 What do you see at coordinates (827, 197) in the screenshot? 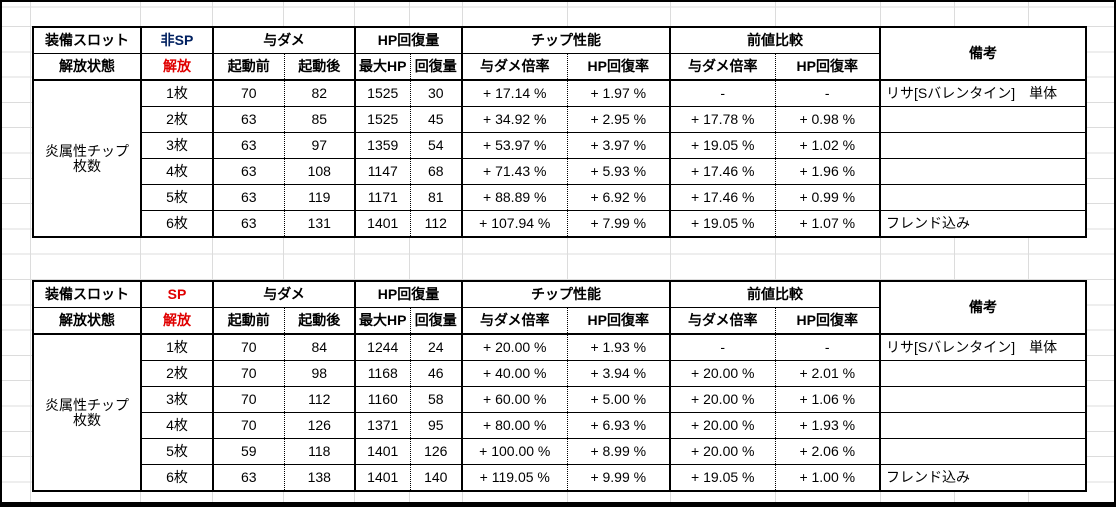
I see `cell-compare-hp-rate: + 0.99 %` at bounding box center [827, 197].